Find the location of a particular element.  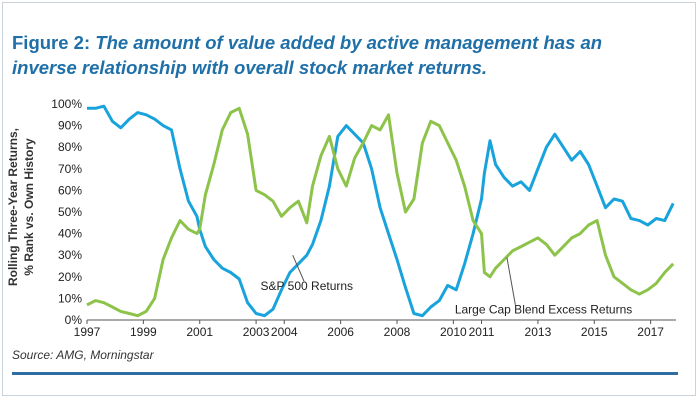

y-tick-label: 20% is located at coordinates (70, 277).